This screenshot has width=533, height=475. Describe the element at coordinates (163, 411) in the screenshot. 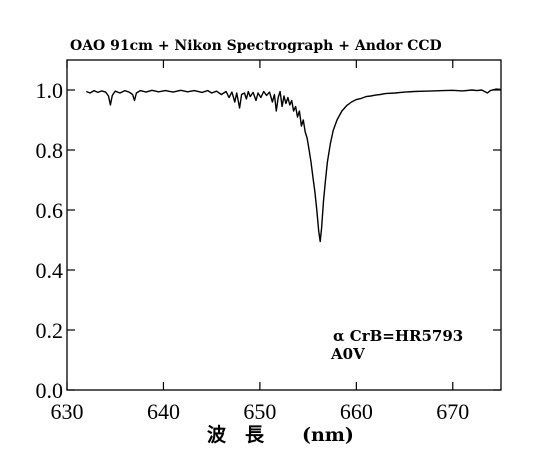

I see `x-tick-label: 640` at that location.